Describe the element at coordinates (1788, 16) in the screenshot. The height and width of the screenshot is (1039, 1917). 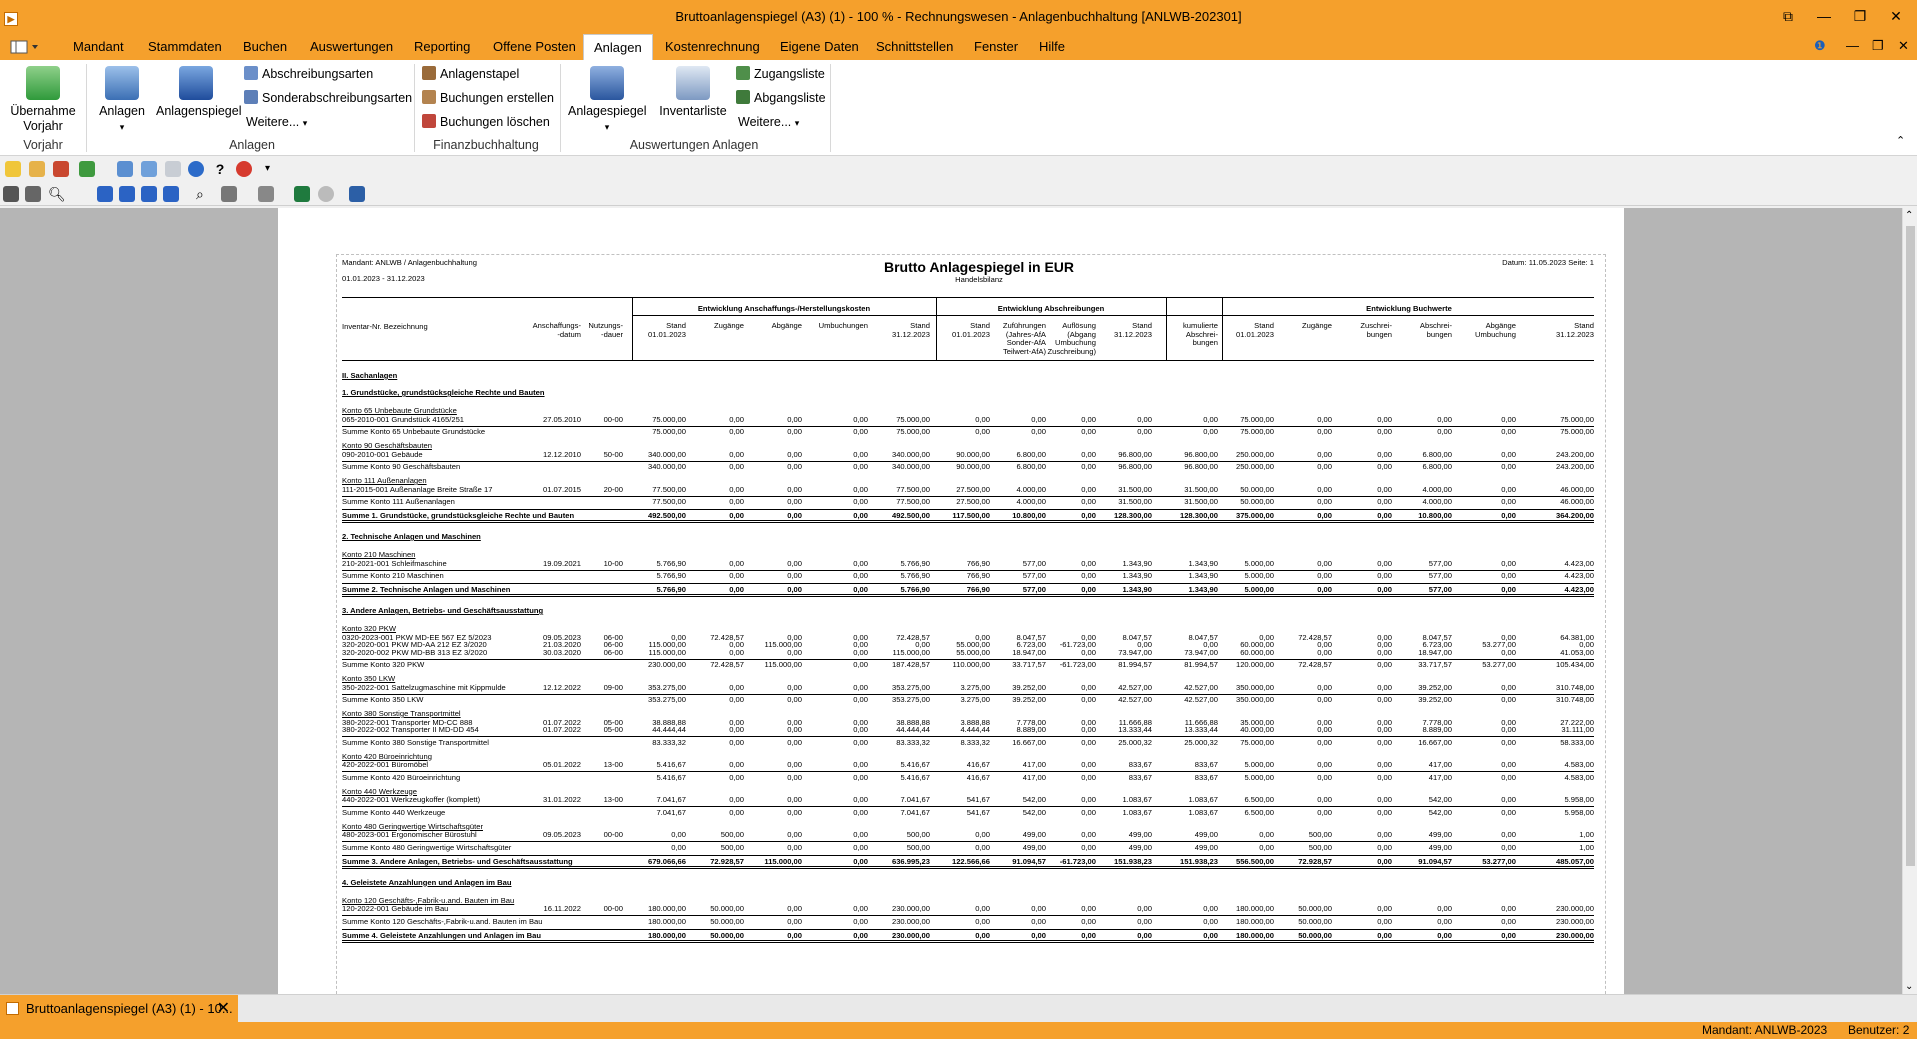
I see `restore-layout-icon: ⧉` at that location.